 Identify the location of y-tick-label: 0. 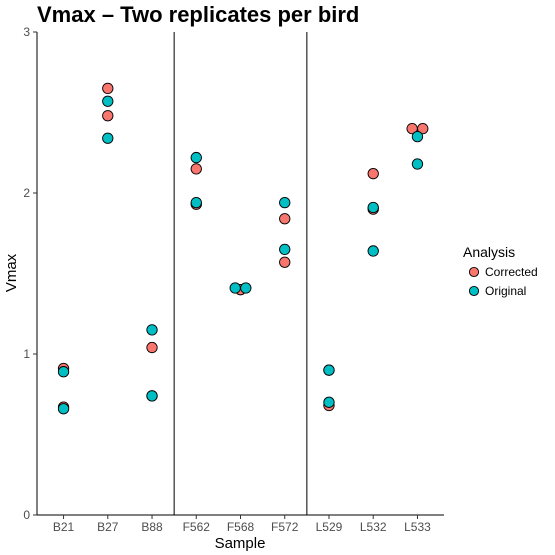
(26, 515).